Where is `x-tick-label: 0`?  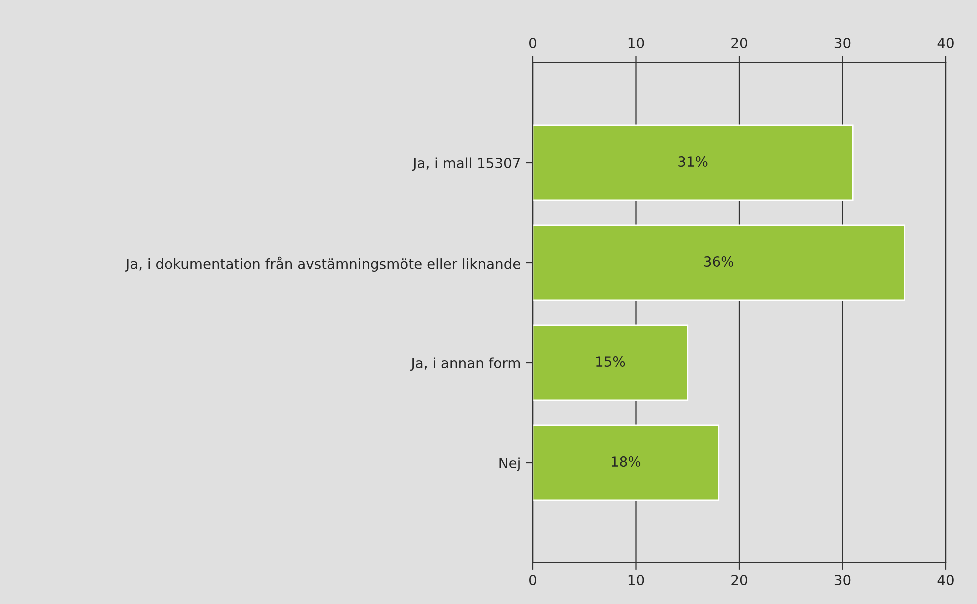
x-tick-label: 0 is located at coordinates (532, 580).